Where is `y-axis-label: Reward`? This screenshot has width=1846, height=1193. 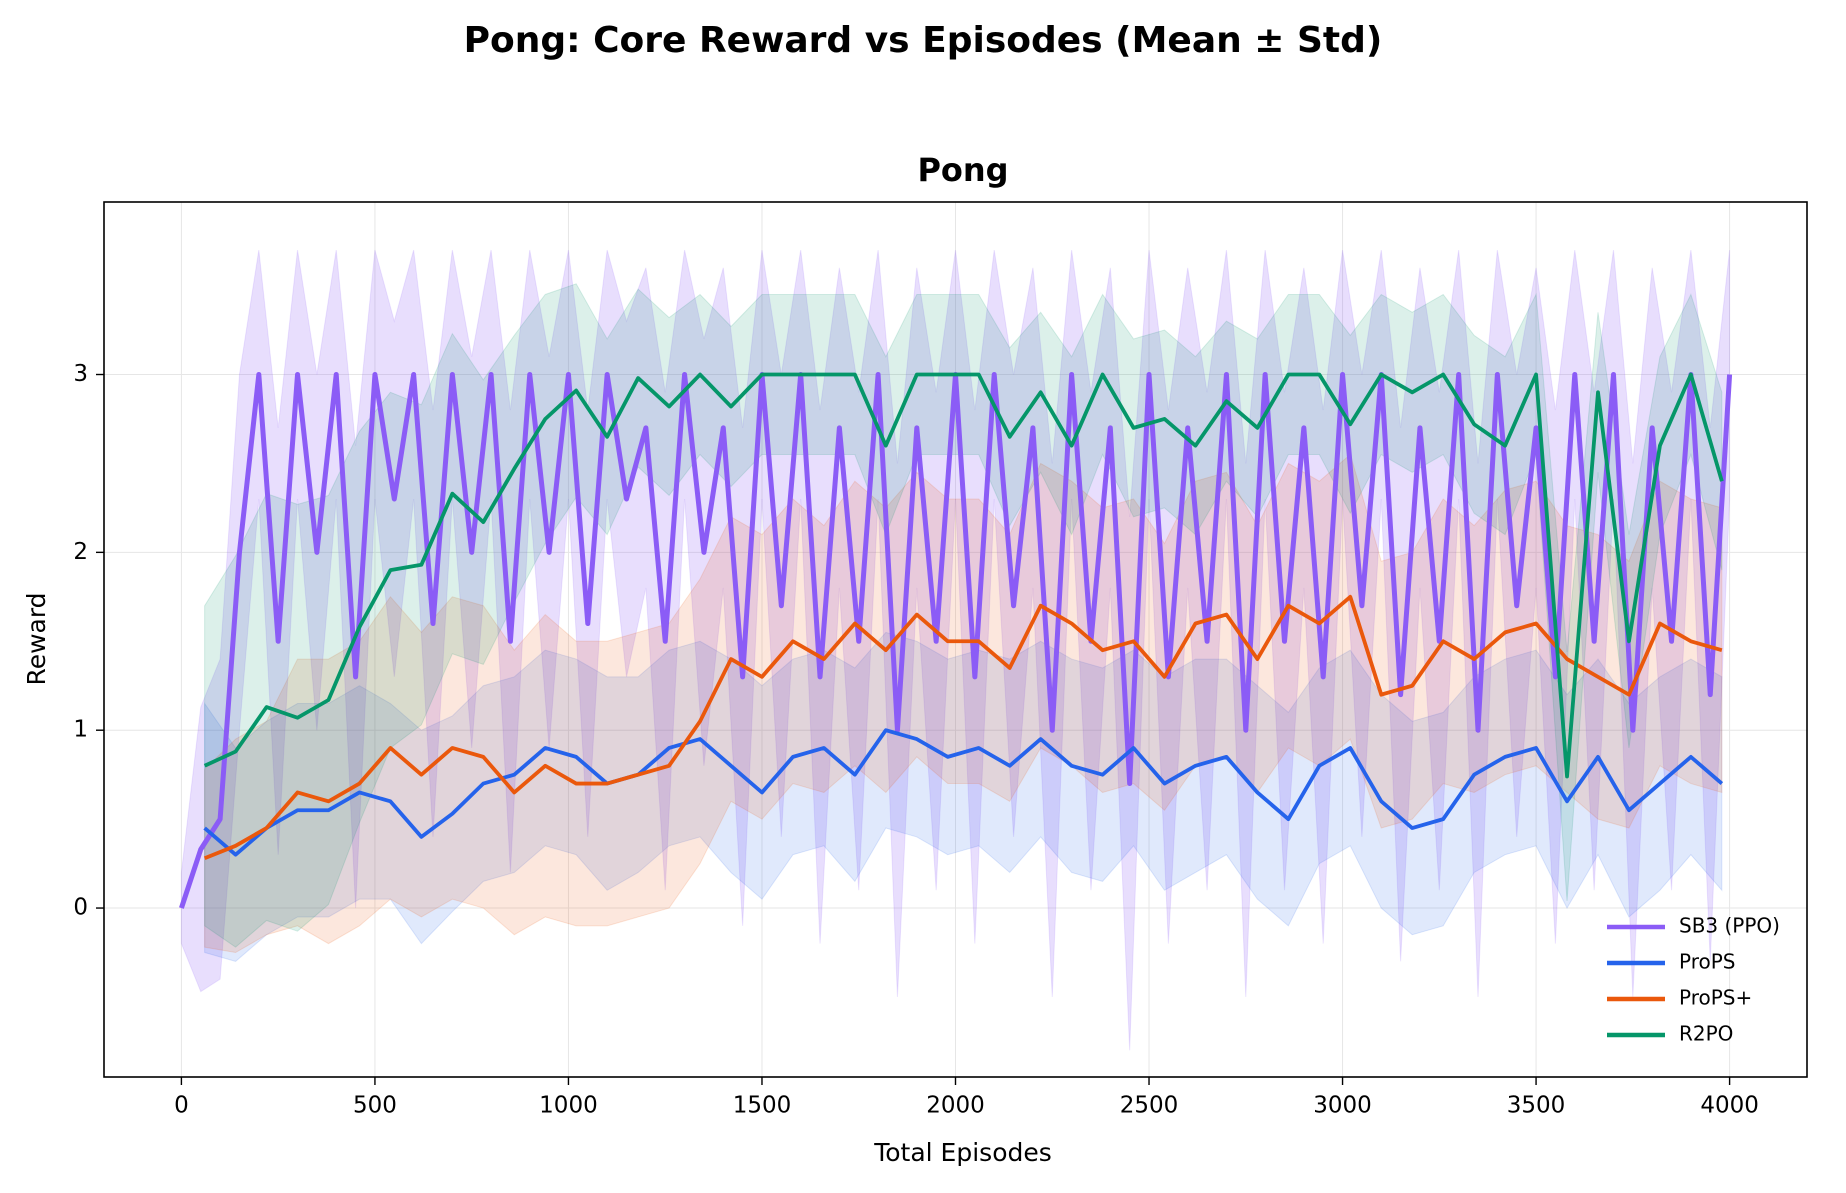
y-axis-label: Reward is located at coordinates (36, 638).